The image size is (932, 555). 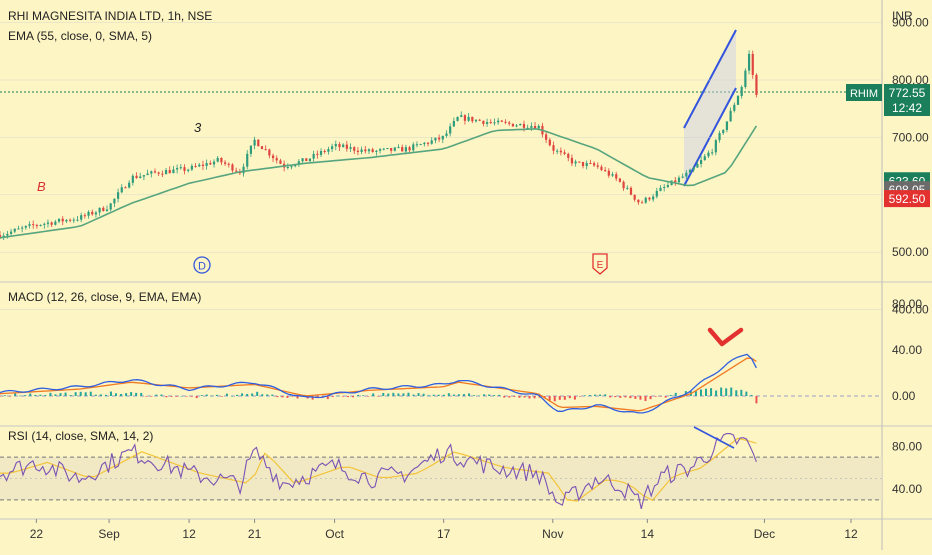 I want to click on dividend-marker: D, so click(x=202, y=265).